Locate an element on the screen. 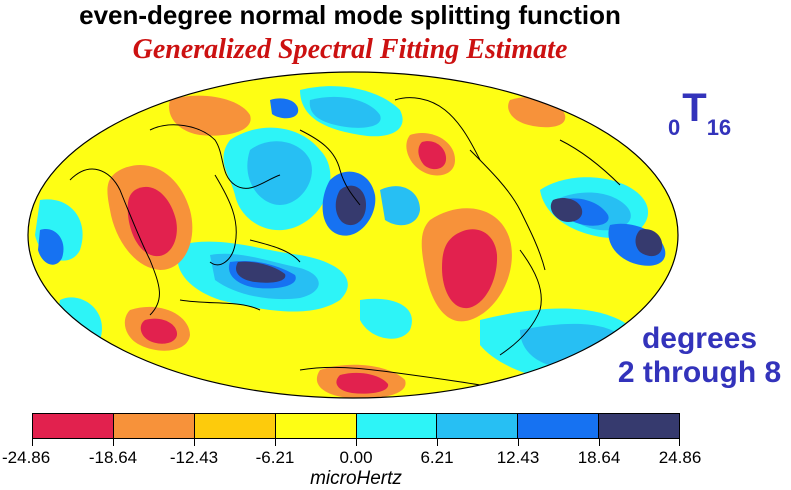 Image resolution: width=791 pixels, height=490 pixels. colorbar is located at coordinates (356, 426).